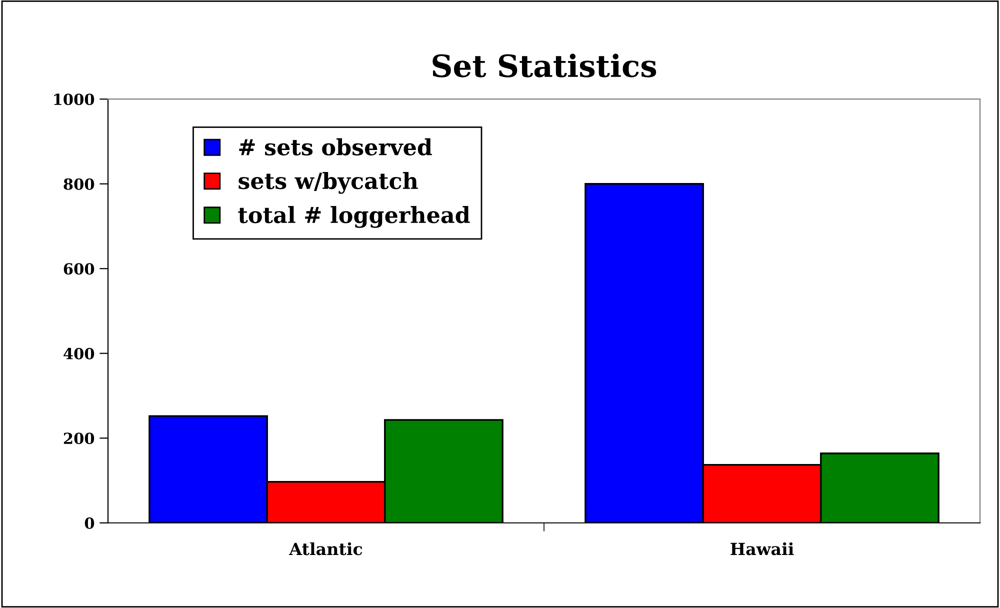 The image size is (1000, 608). I want to click on x-tick-label: Atlantic, so click(325, 549).